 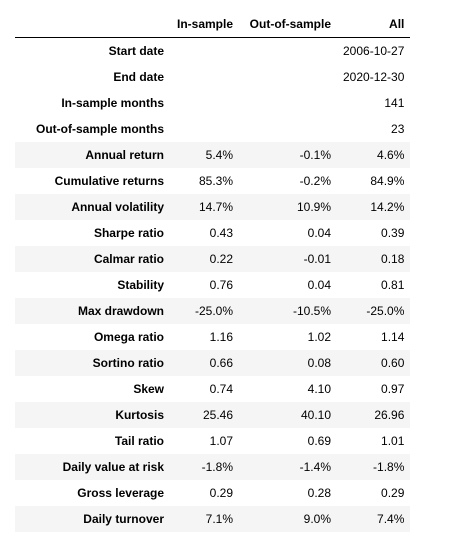 I want to click on row-value: 0.43, so click(x=204, y=233).